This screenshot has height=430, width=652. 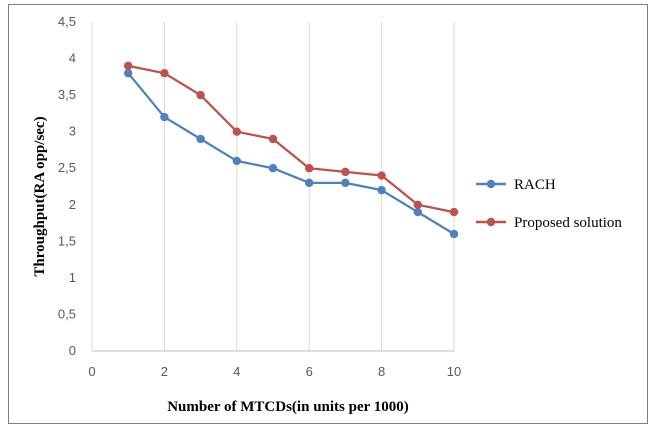 I want to click on y-tick-label: 4,5, so click(x=67, y=21).